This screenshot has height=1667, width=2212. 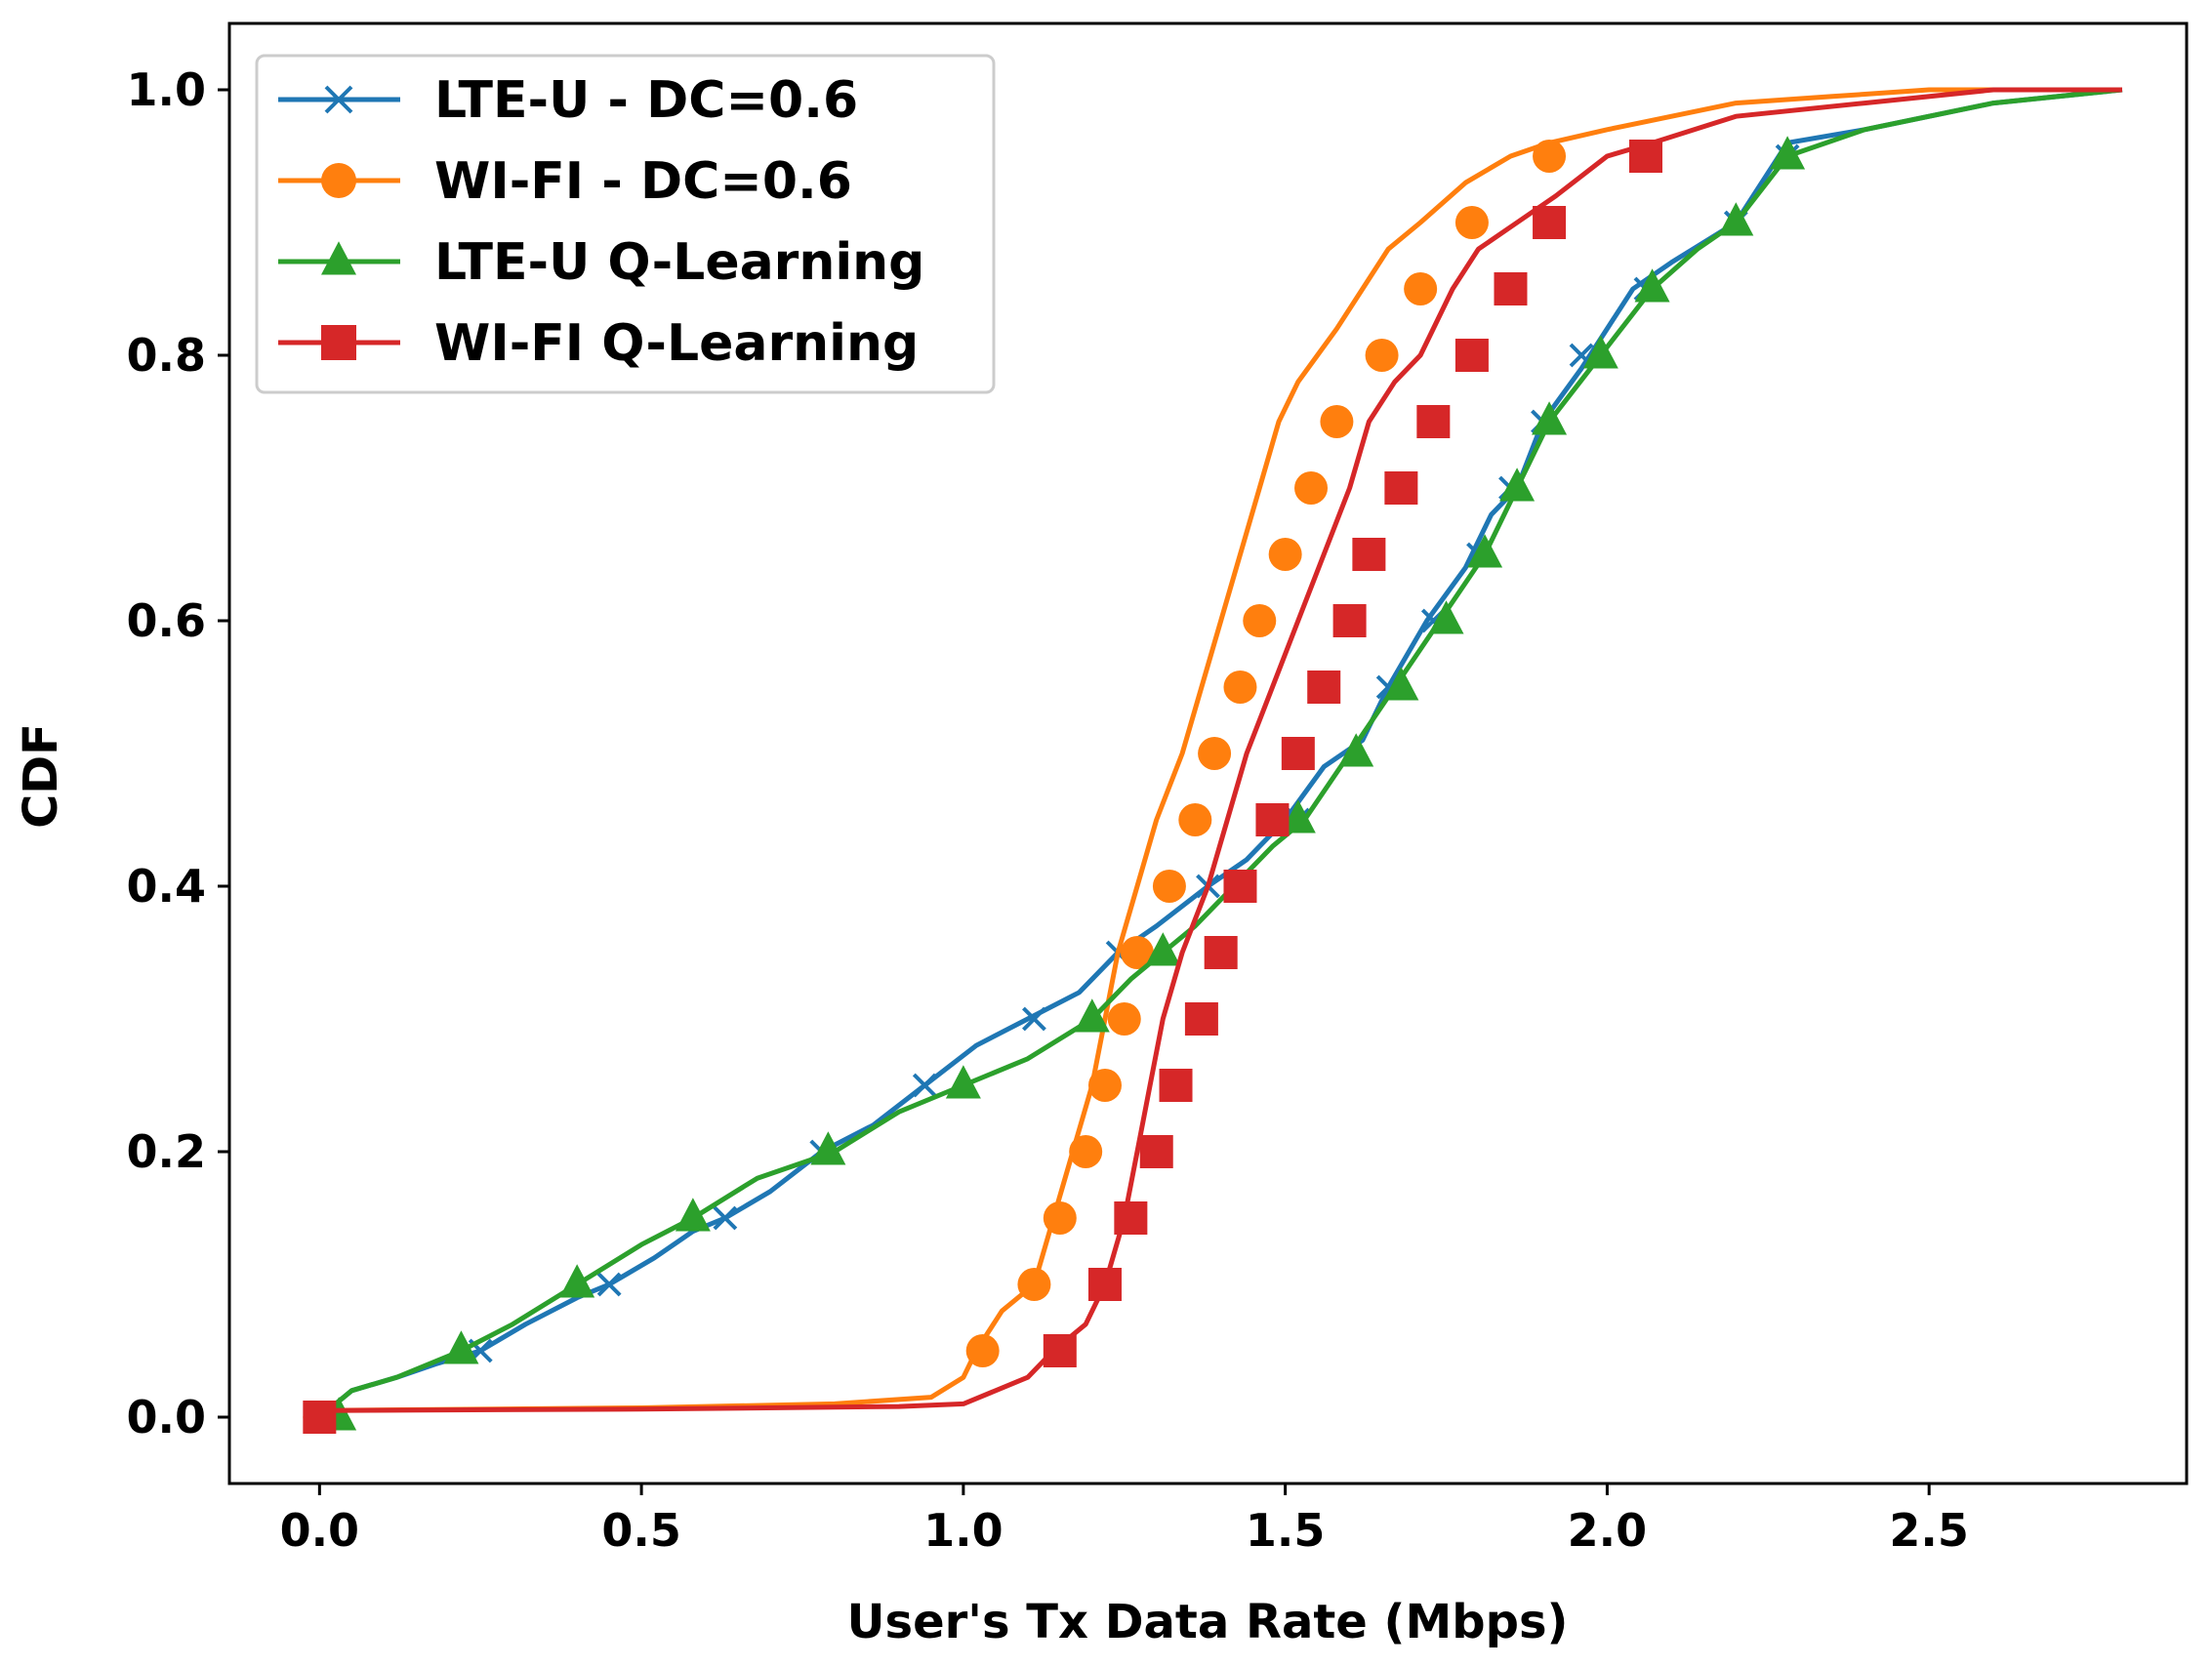 I want to click on x-tick-label: 0.5, so click(x=641, y=1530).